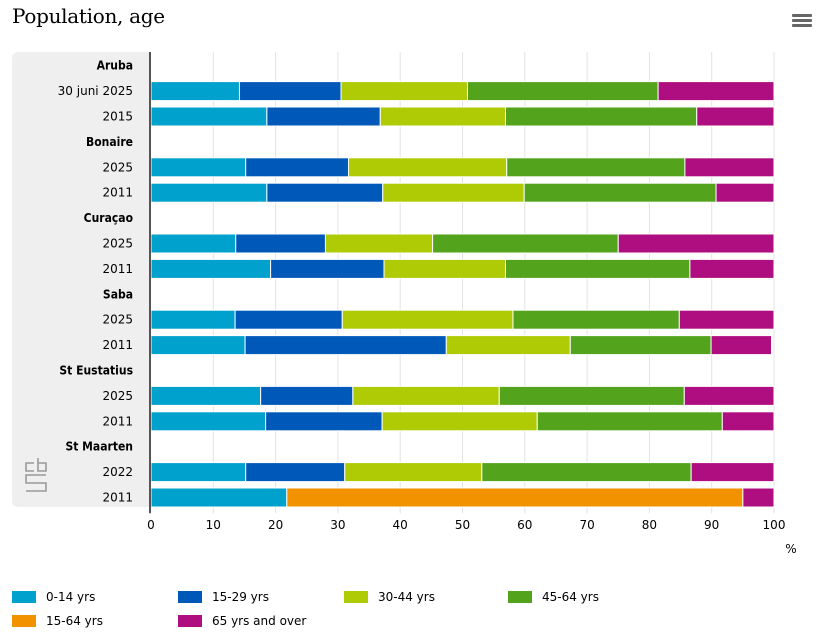 This screenshot has width=821, height=637. I want to click on legend-item: 45-64 yrs, so click(553, 597).